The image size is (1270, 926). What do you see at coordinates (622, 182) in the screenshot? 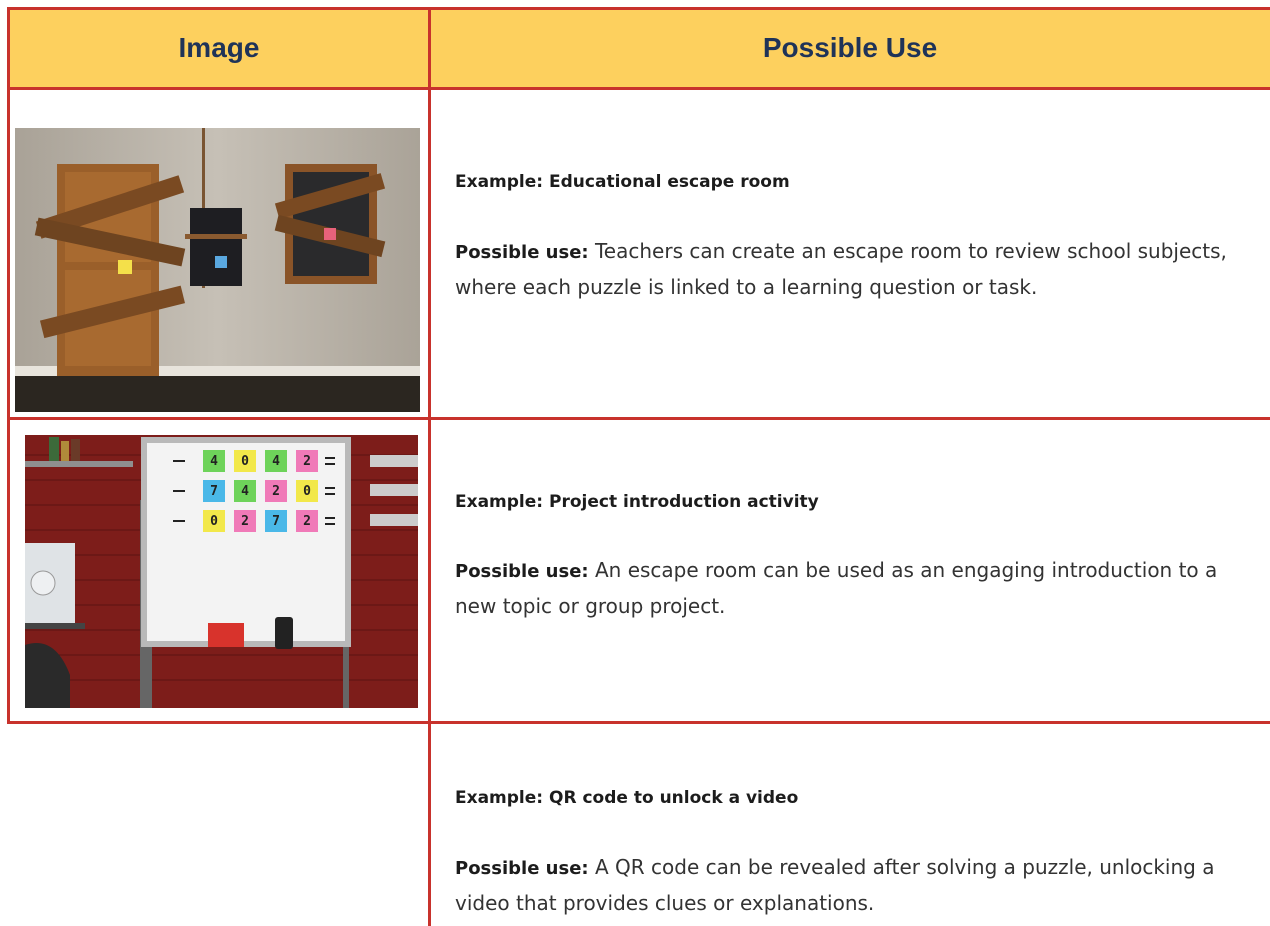
I see `example-title: Example: Educational escape room` at bounding box center [622, 182].